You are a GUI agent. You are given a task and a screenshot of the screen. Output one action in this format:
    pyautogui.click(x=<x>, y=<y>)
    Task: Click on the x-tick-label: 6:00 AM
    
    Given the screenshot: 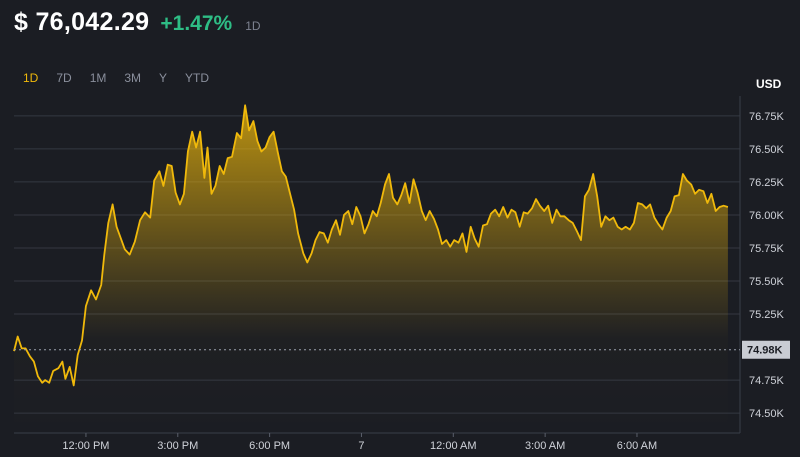 What is the action you would take?
    pyautogui.click(x=637, y=446)
    